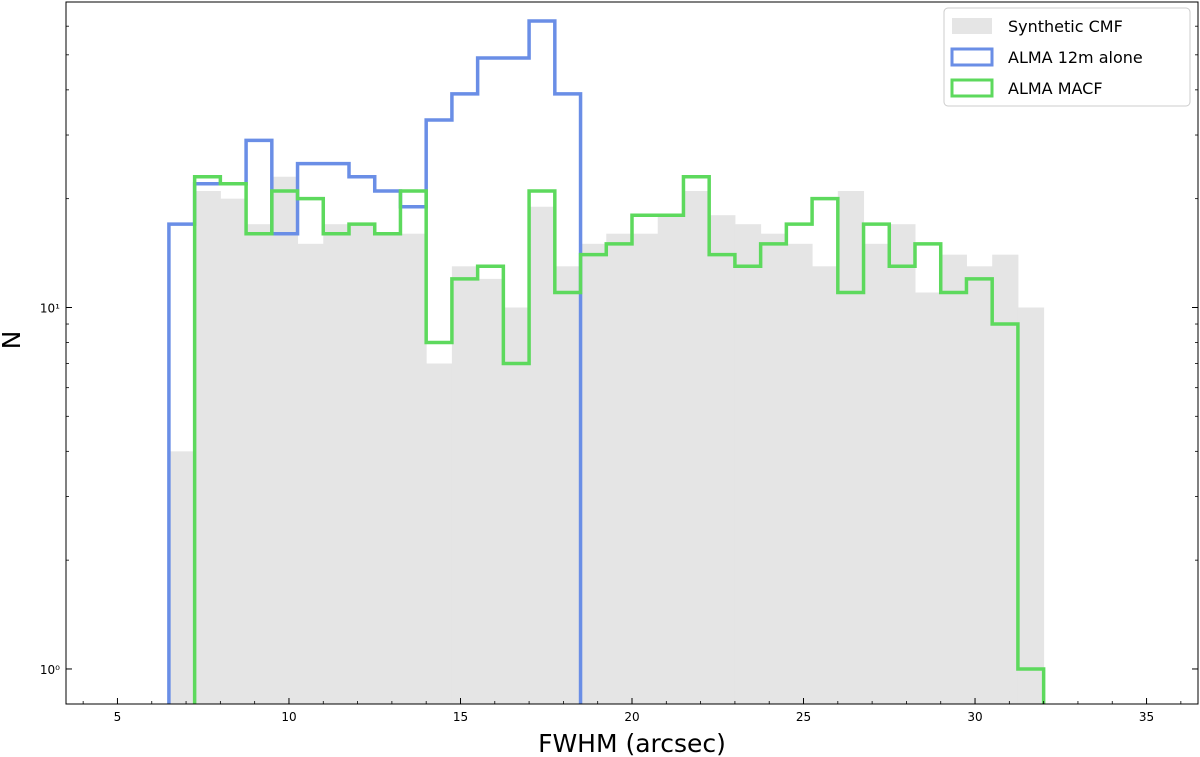 Image resolution: width=1200 pixels, height=757 pixels. Describe the element at coordinates (972, 26) in the screenshot. I see `legend-swatch-synthetic-cmf` at that location.